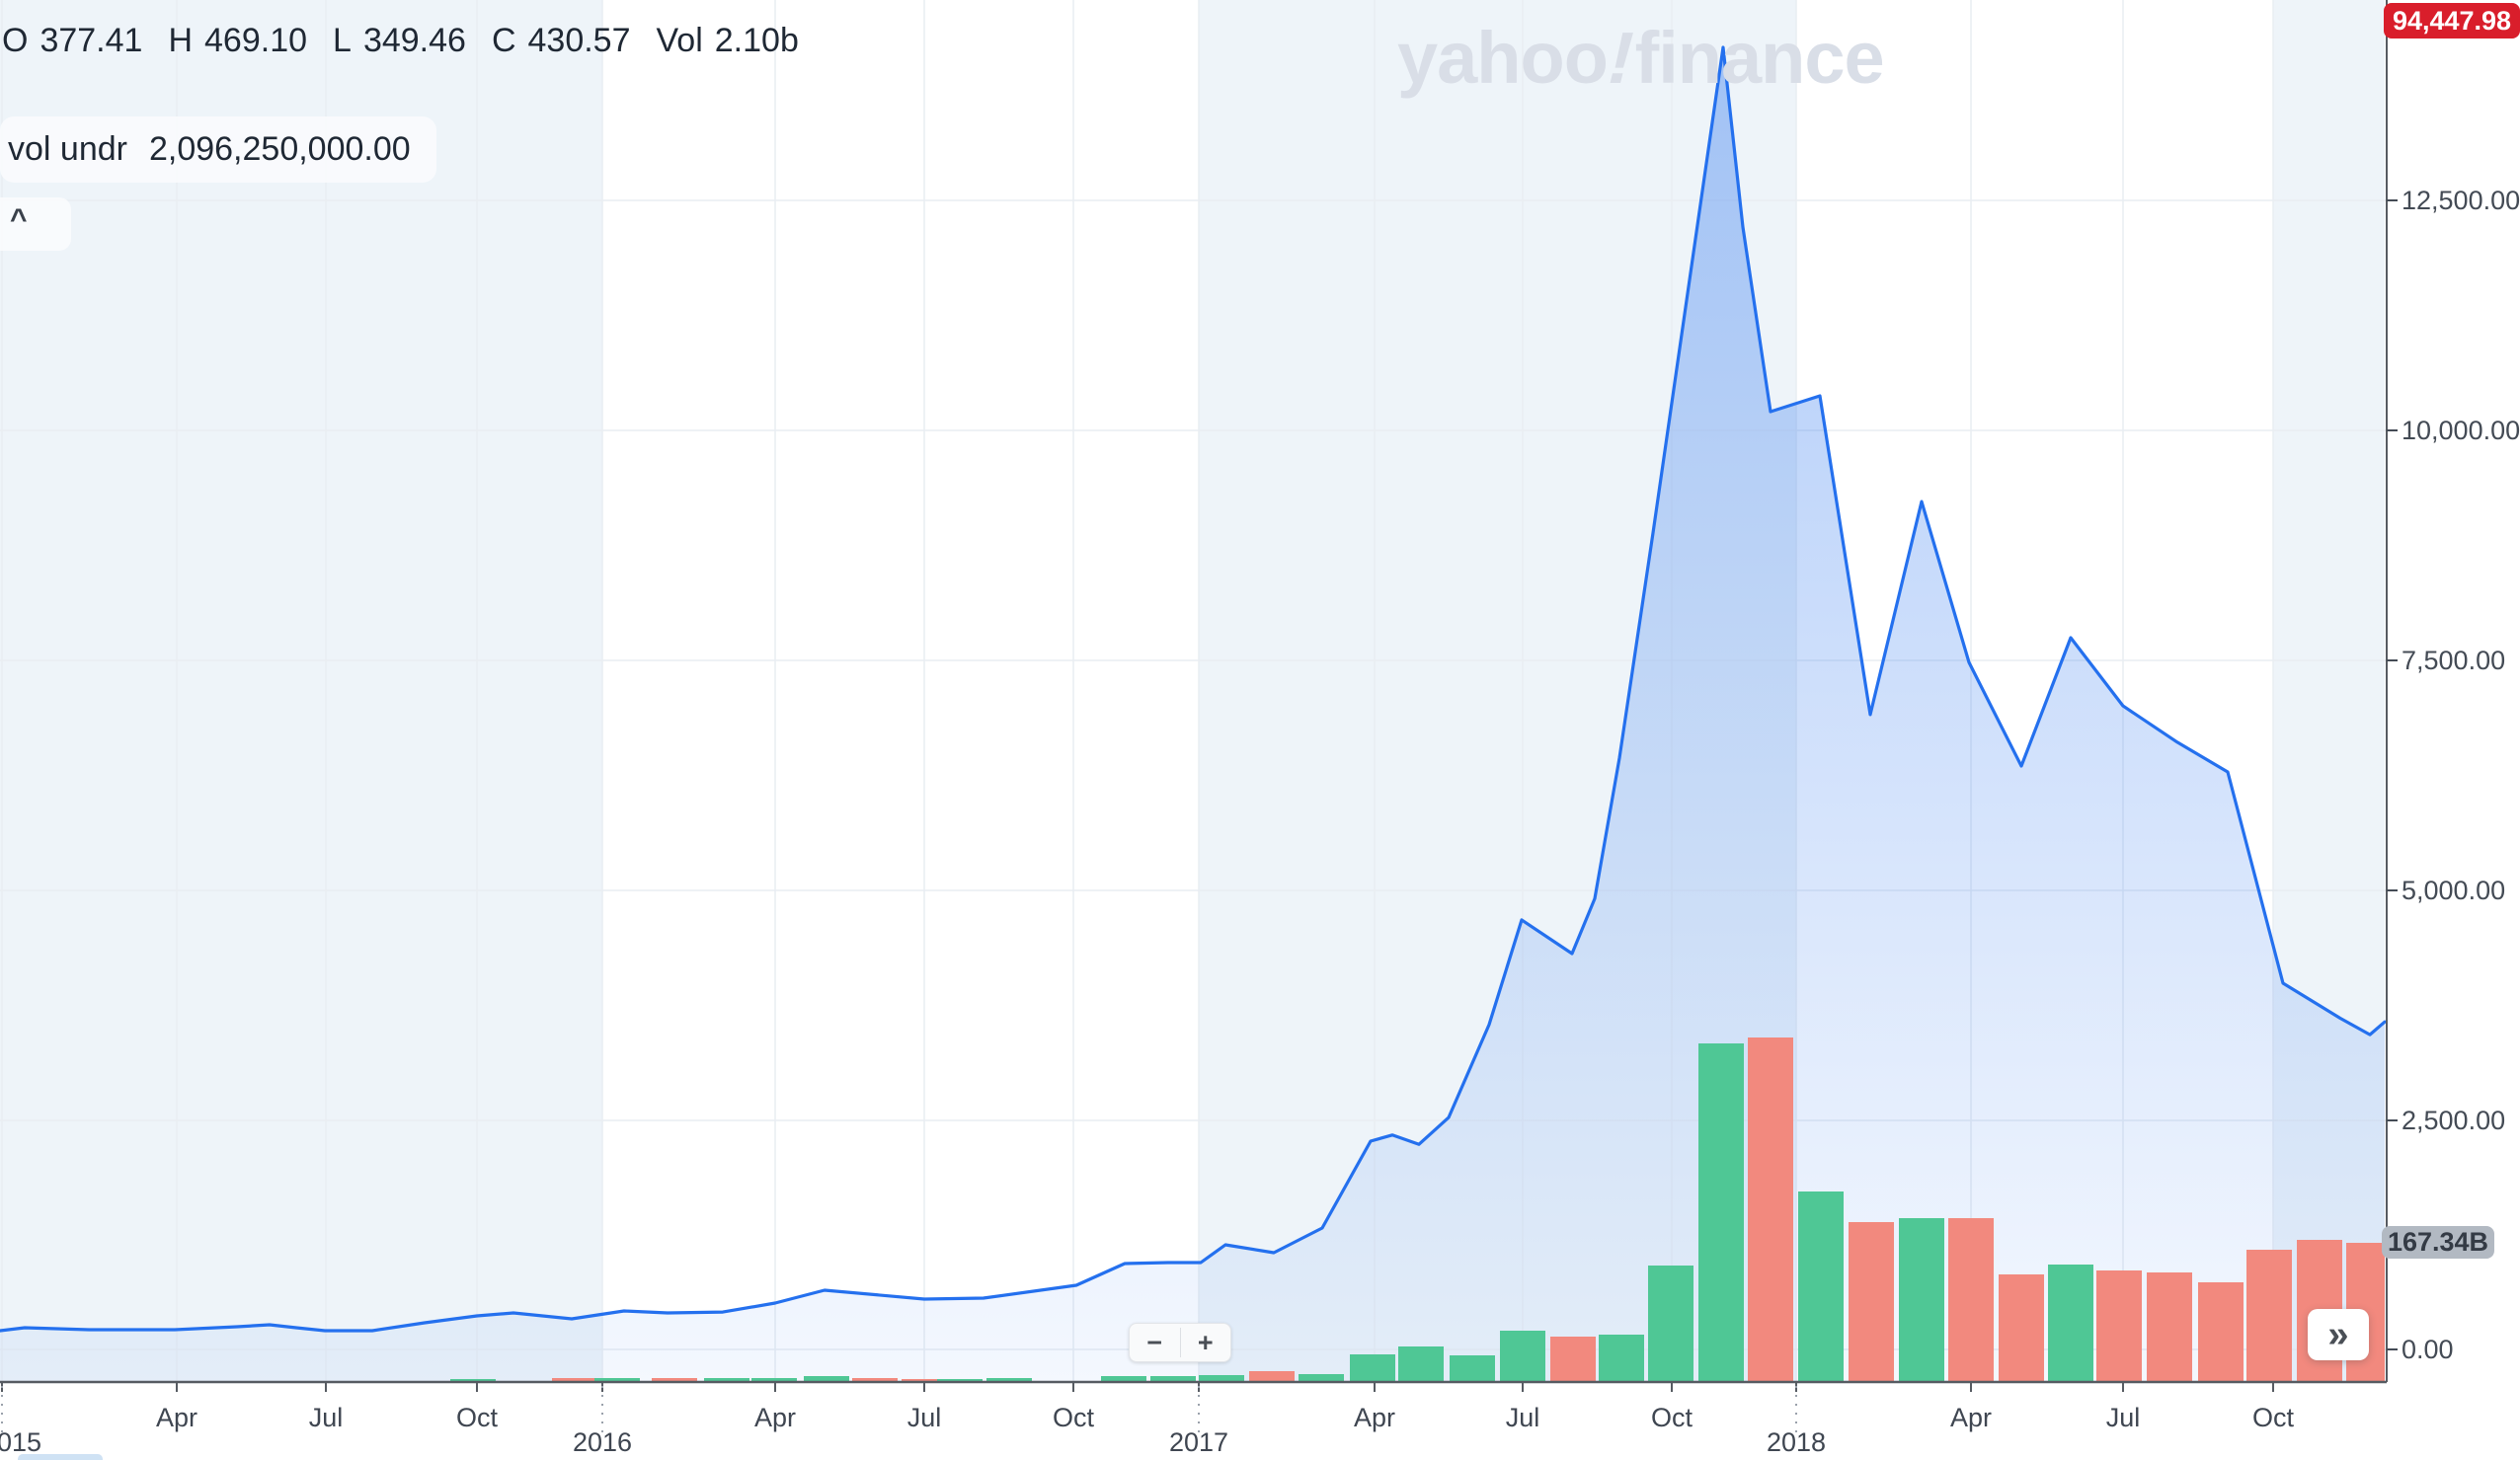  What do you see at coordinates (1009, 1379) in the screenshot?
I see `volume-bar-2016-08-up` at bounding box center [1009, 1379].